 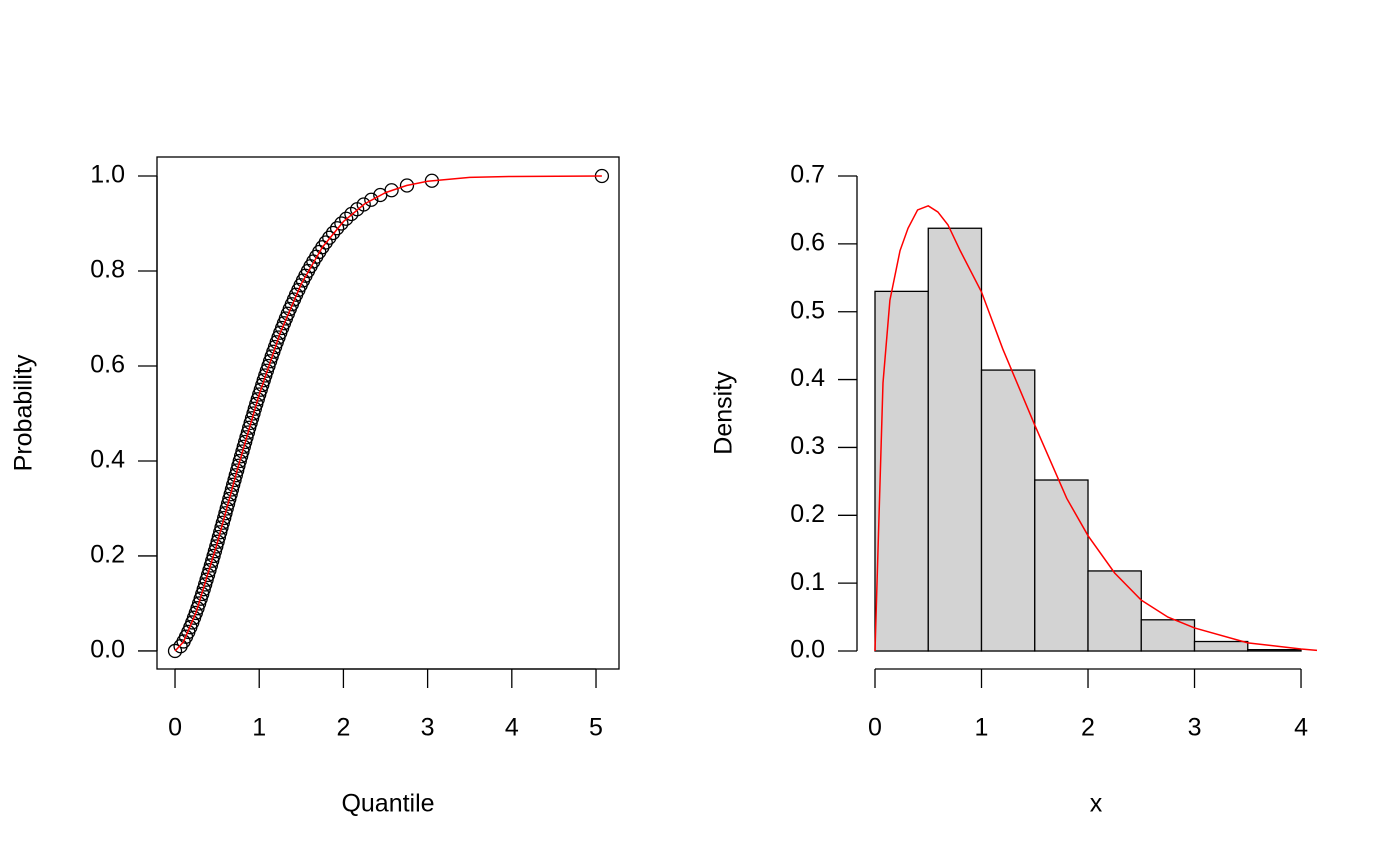 I want to click on x-tick-label: 5, so click(x=596, y=728).